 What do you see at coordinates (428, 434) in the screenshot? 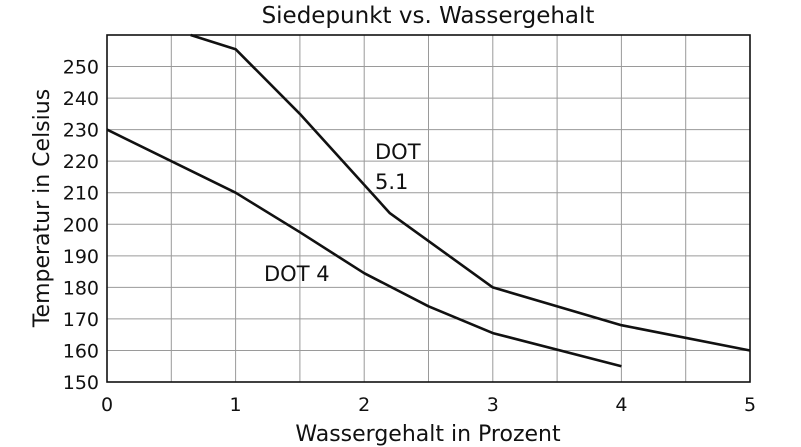
I see `x-axis-label: Wassergehalt in Prozent` at bounding box center [428, 434].